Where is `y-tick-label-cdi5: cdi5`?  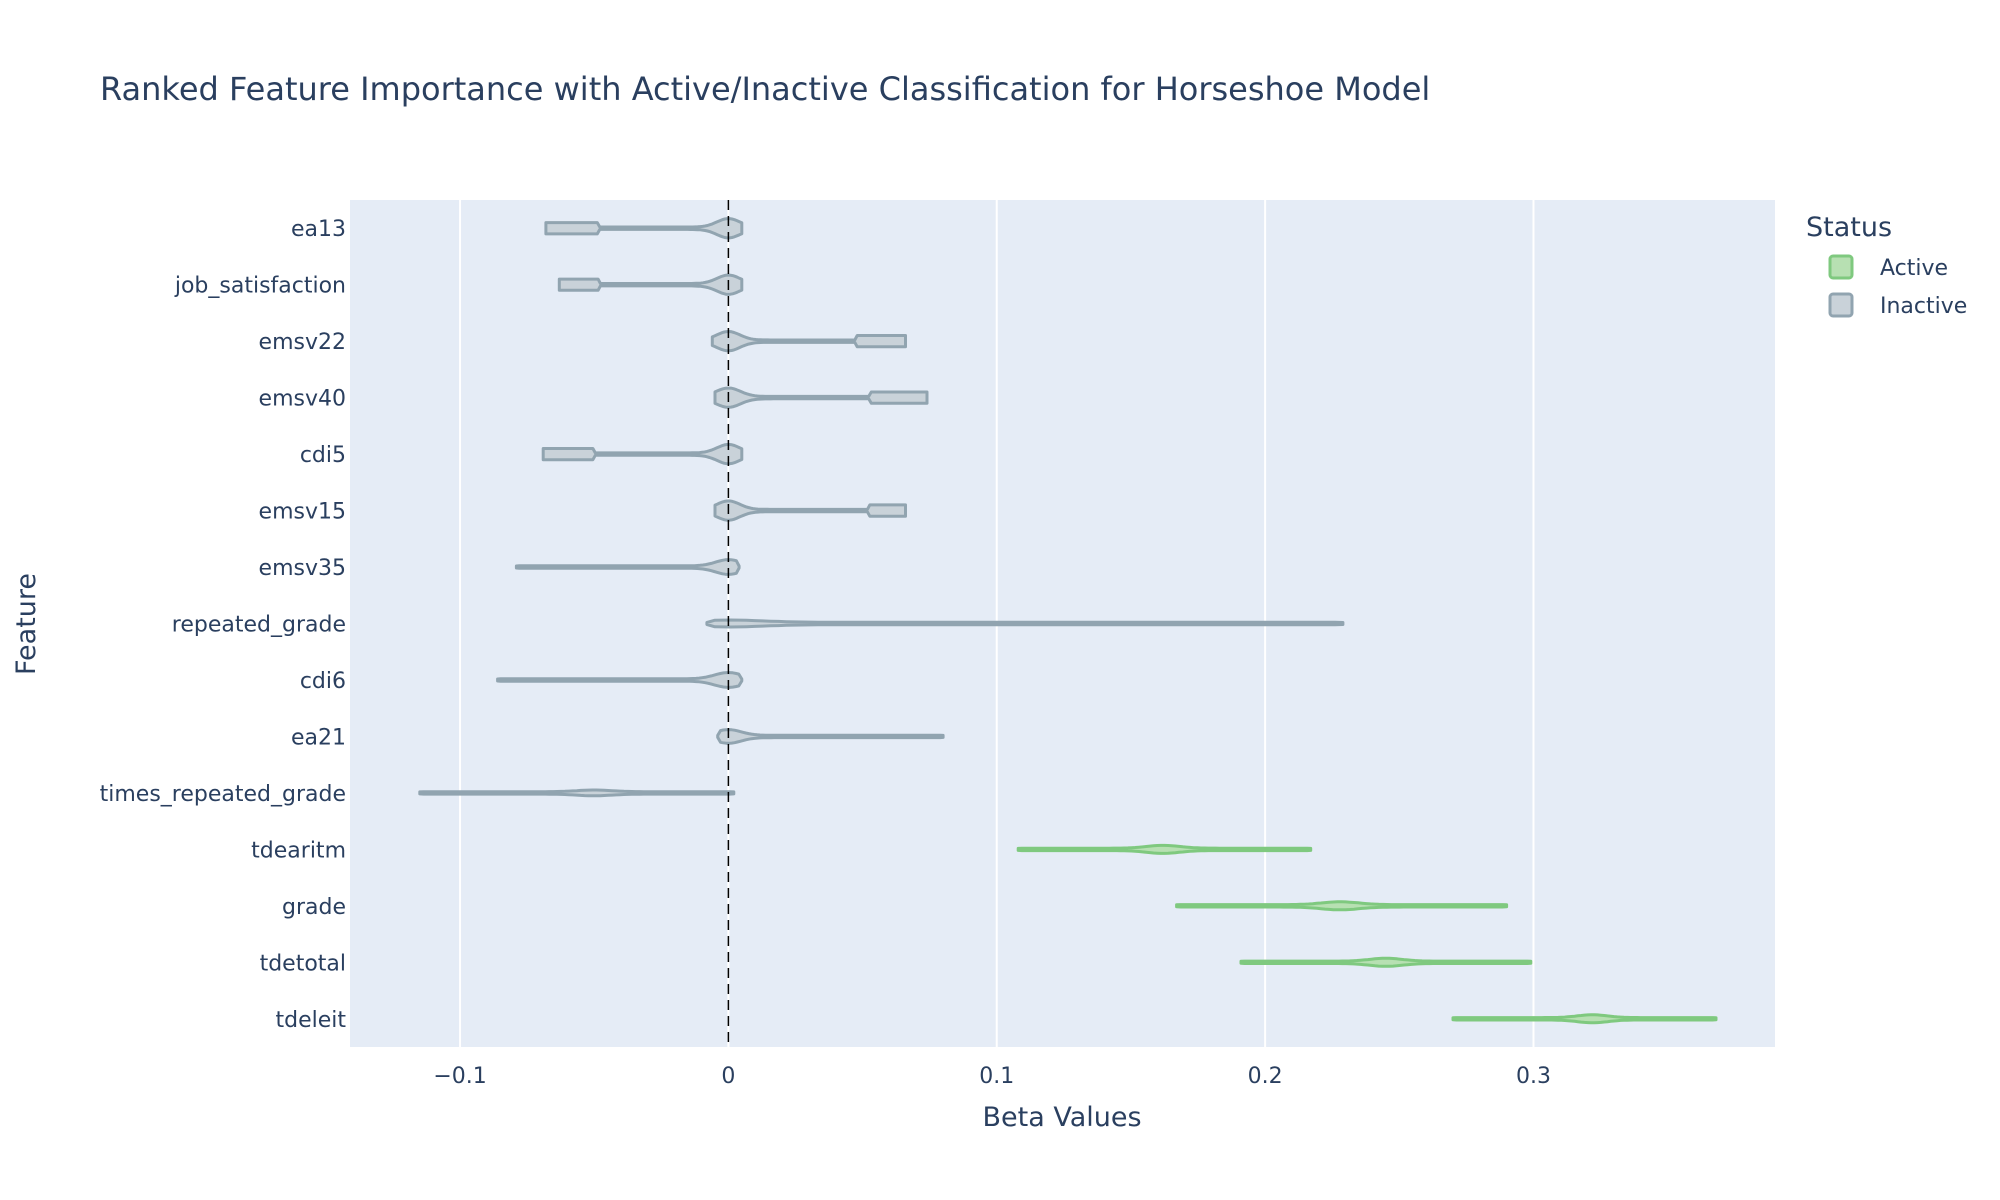
y-tick-label-cdi5: cdi5 is located at coordinates (323, 455).